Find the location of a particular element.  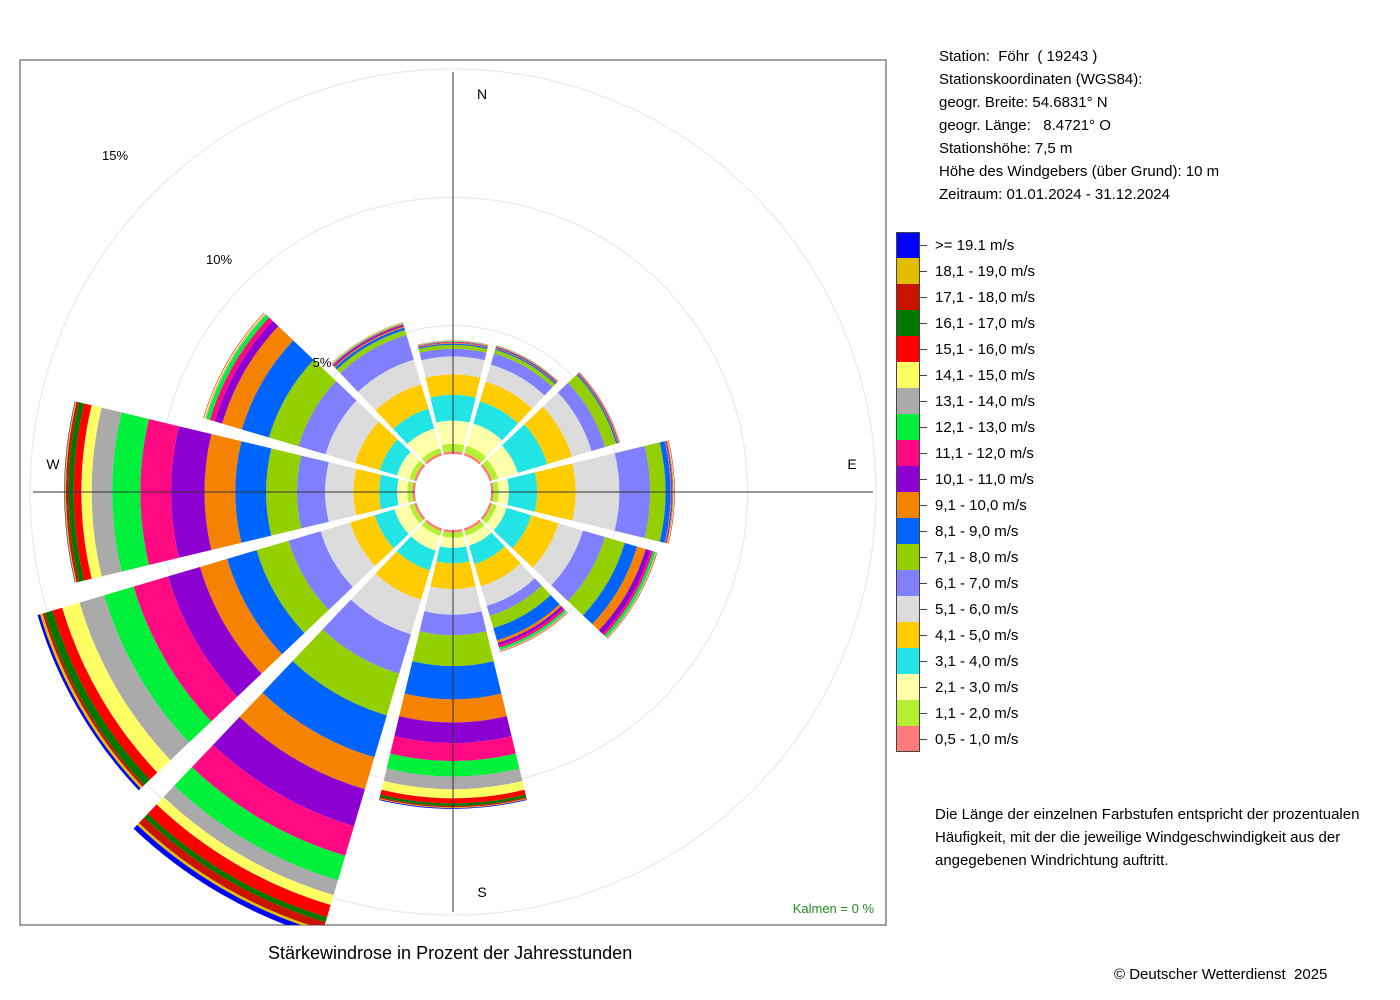

legend-item: >= 19.1 m/s is located at coordinates (996, 245).